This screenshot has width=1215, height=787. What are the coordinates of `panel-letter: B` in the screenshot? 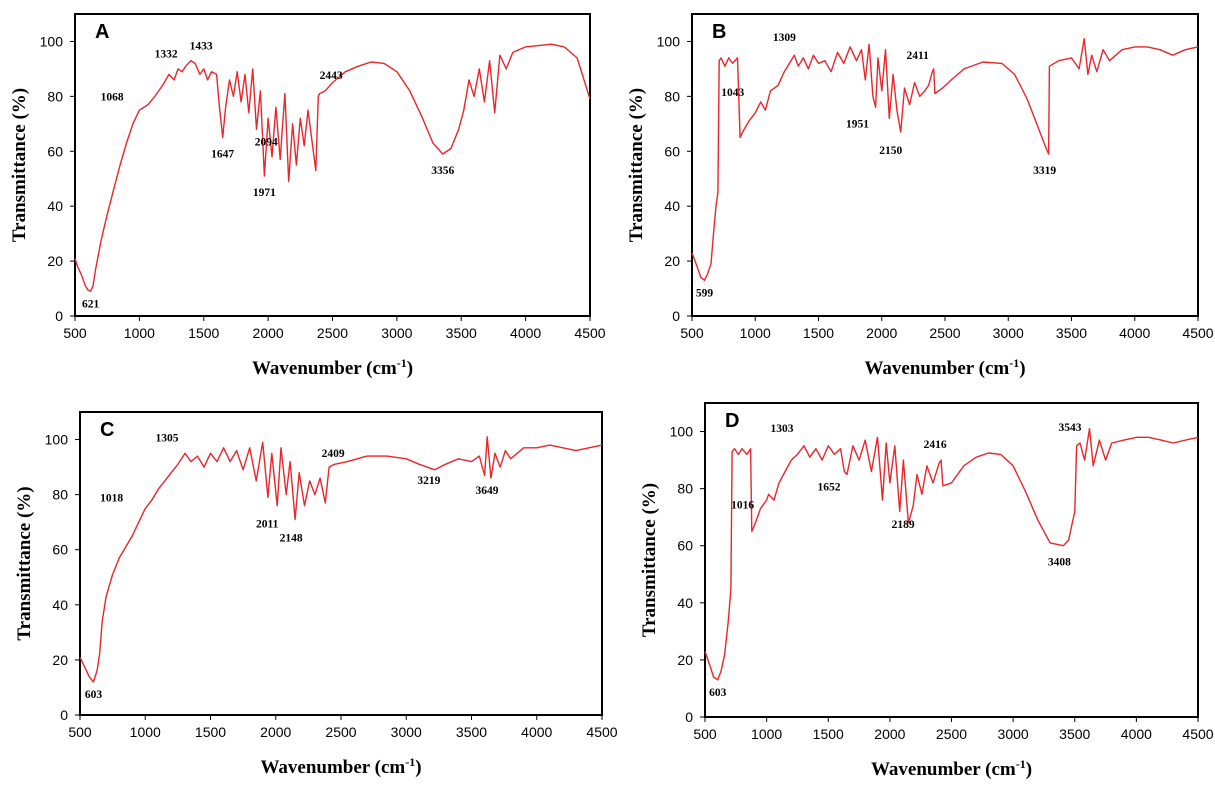 It's located at (719, 32).